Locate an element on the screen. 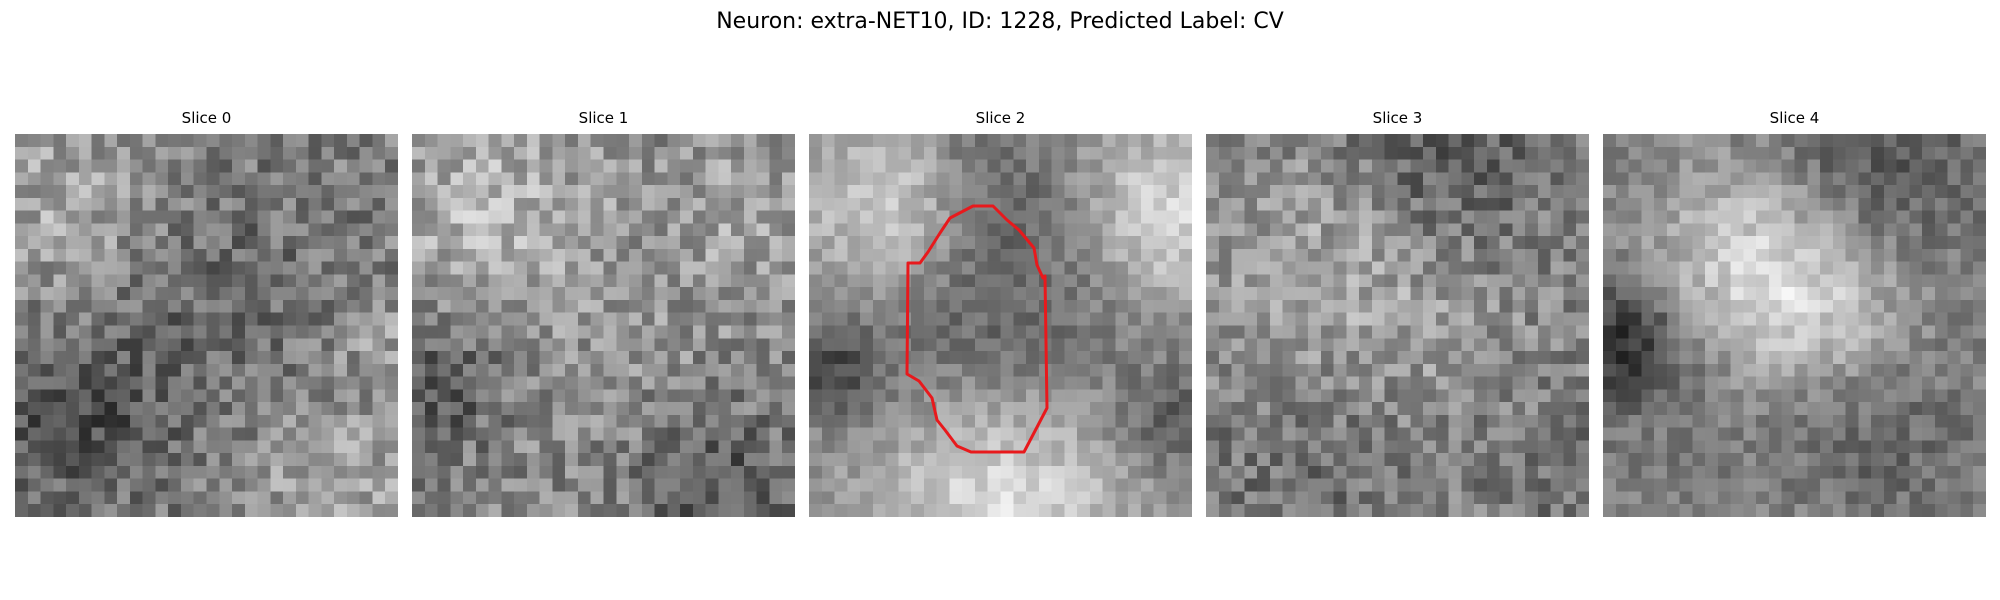 The width and height of the screenshot is (2000, 600). segmentation-contour-overlay is located at coordinates (977, 329).